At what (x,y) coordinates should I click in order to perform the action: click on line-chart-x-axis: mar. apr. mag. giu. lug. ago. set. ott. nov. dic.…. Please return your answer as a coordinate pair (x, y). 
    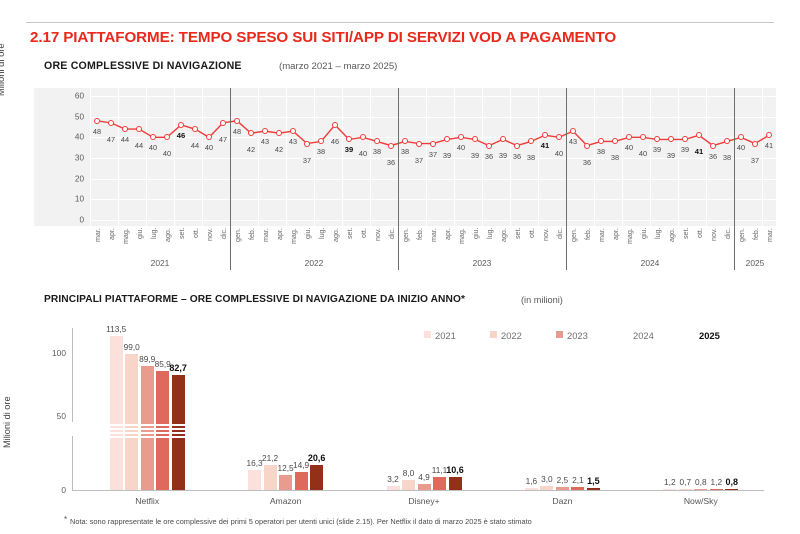
    Looking at the image, I should click on (433, 248).